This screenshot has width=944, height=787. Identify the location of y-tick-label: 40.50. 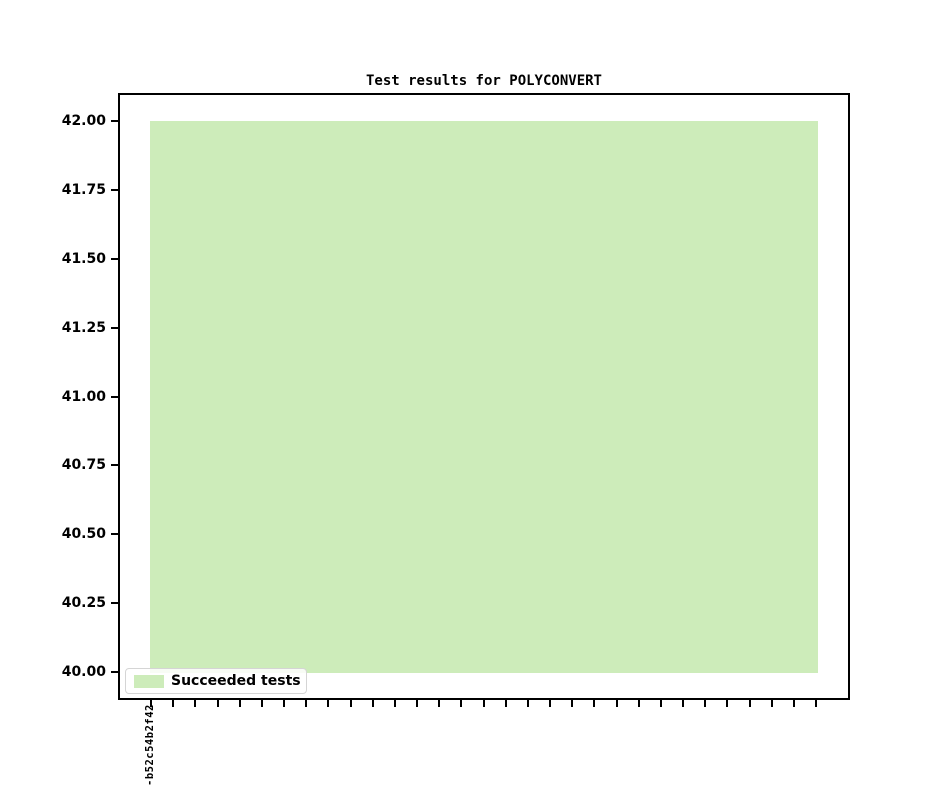
(83, 534).